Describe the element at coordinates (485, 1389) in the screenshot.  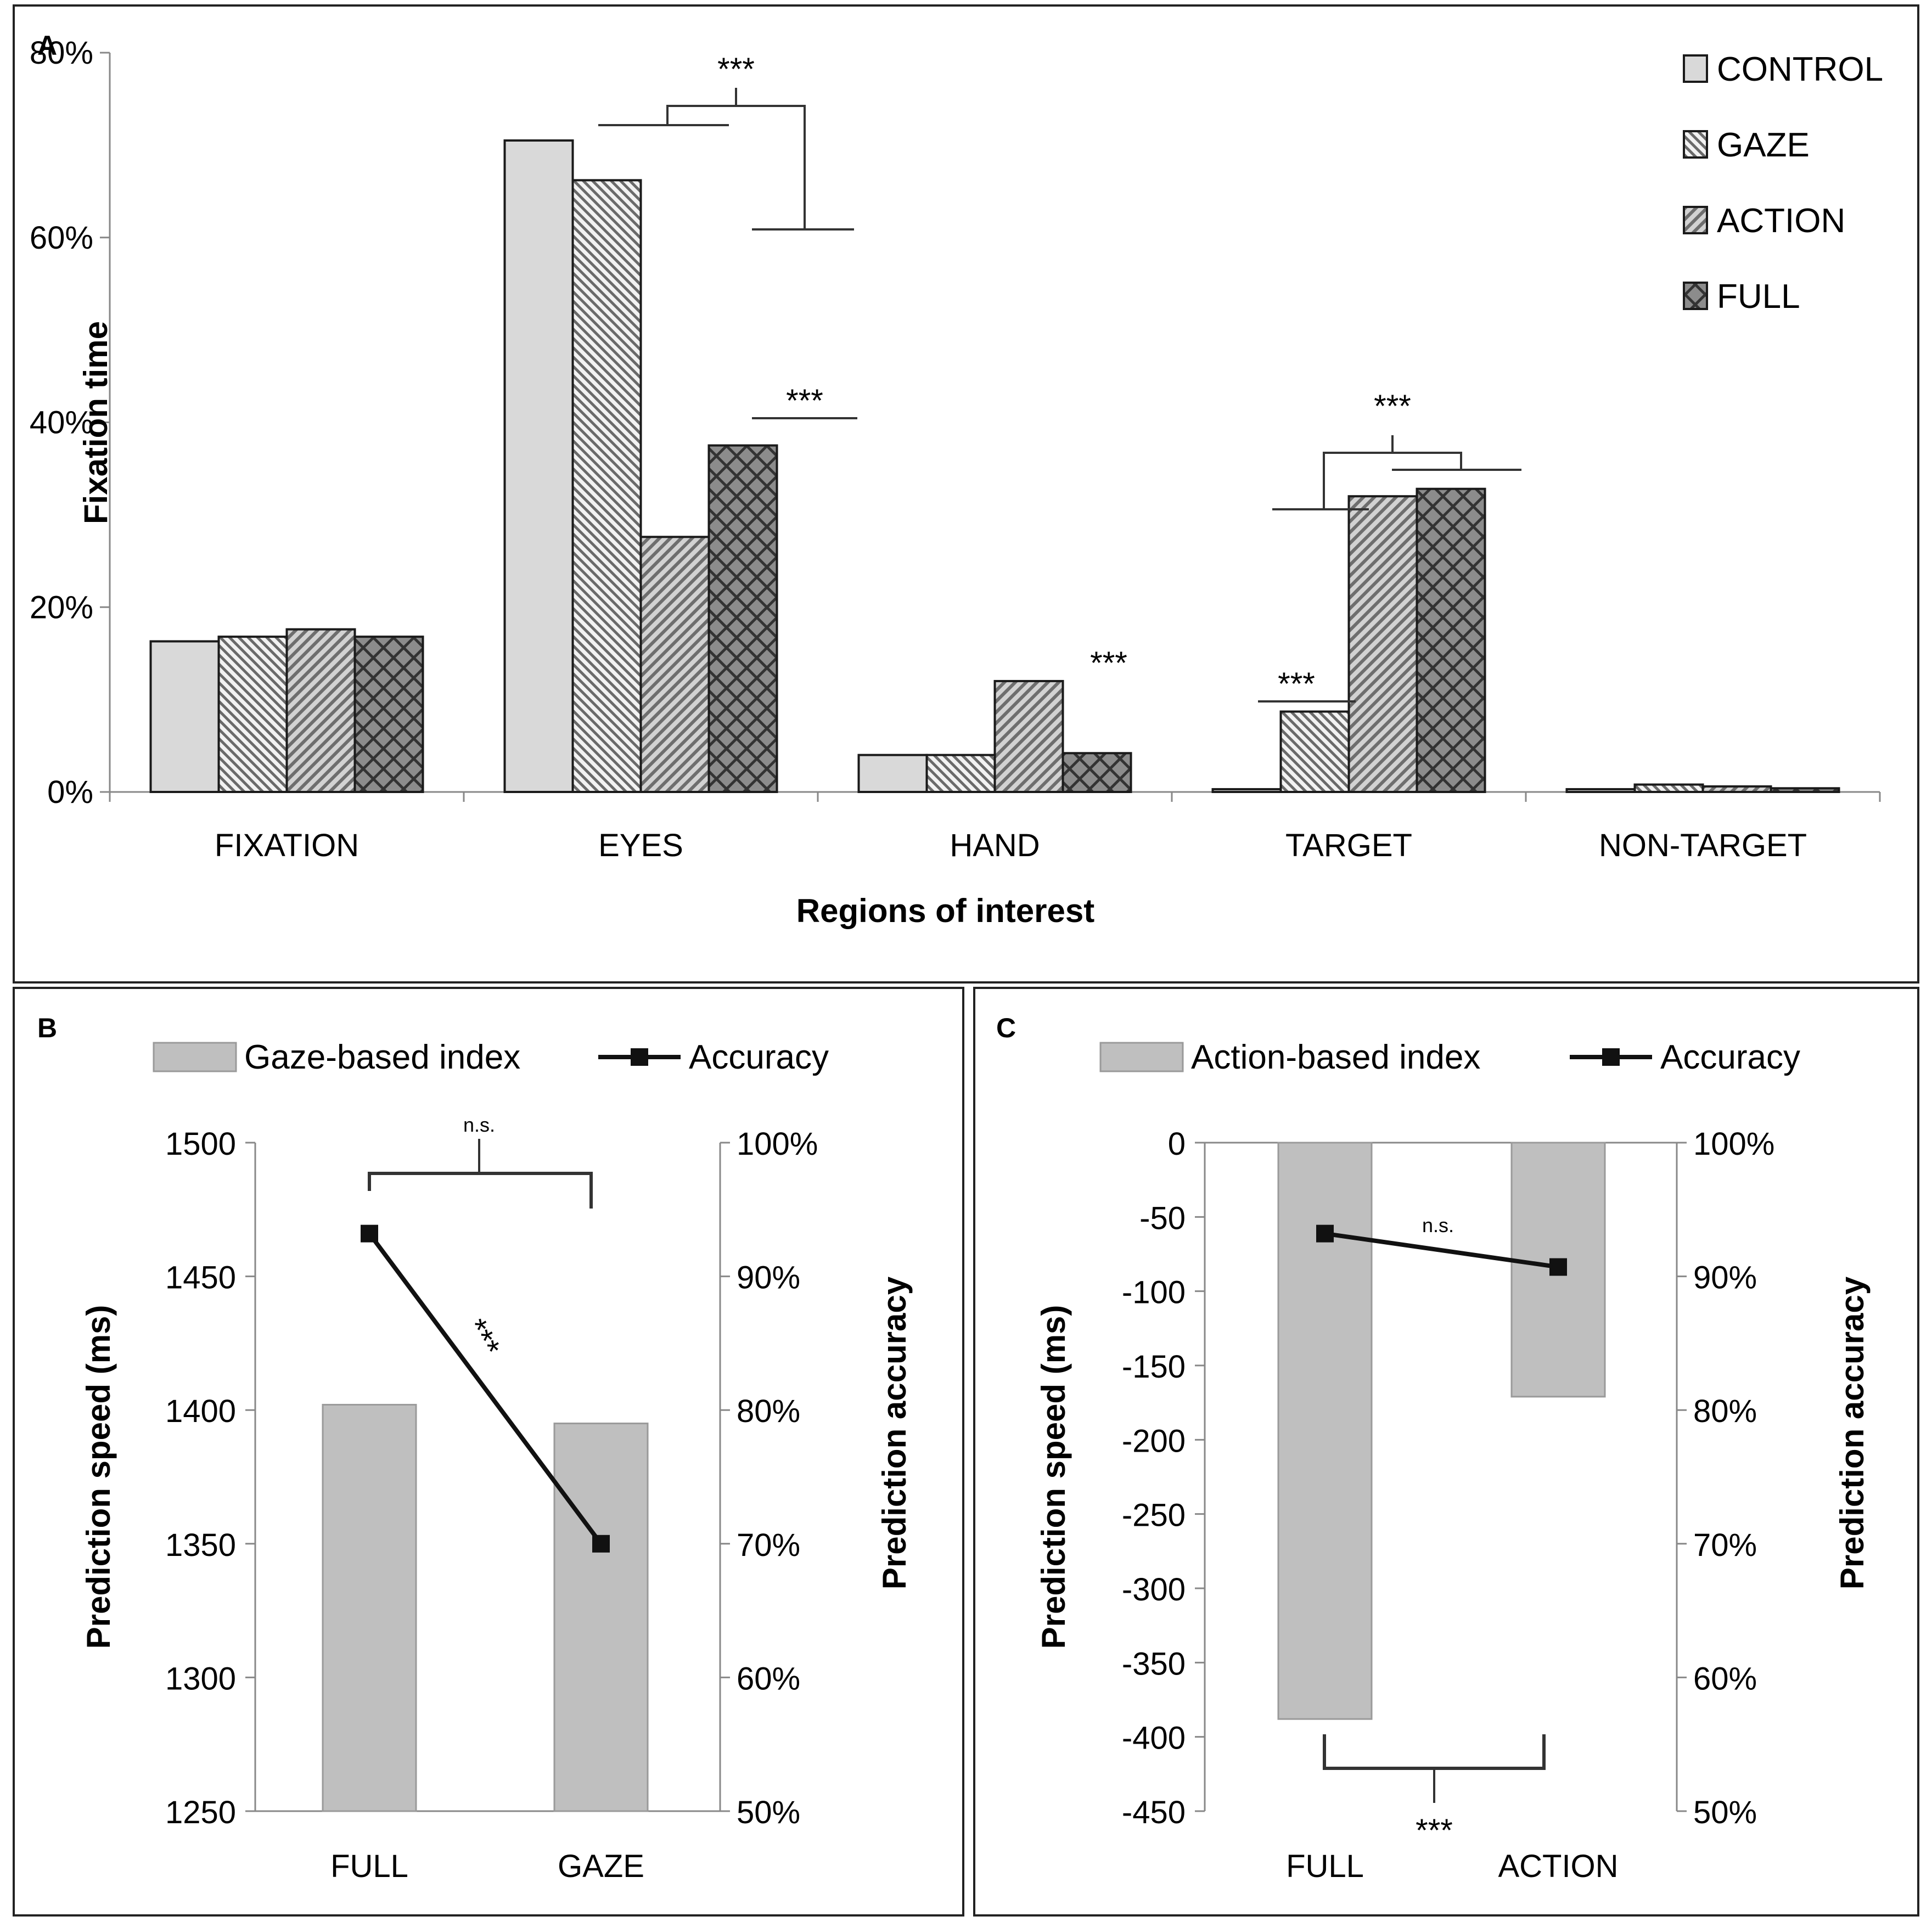
I see `b-accuracy-line` at that location.